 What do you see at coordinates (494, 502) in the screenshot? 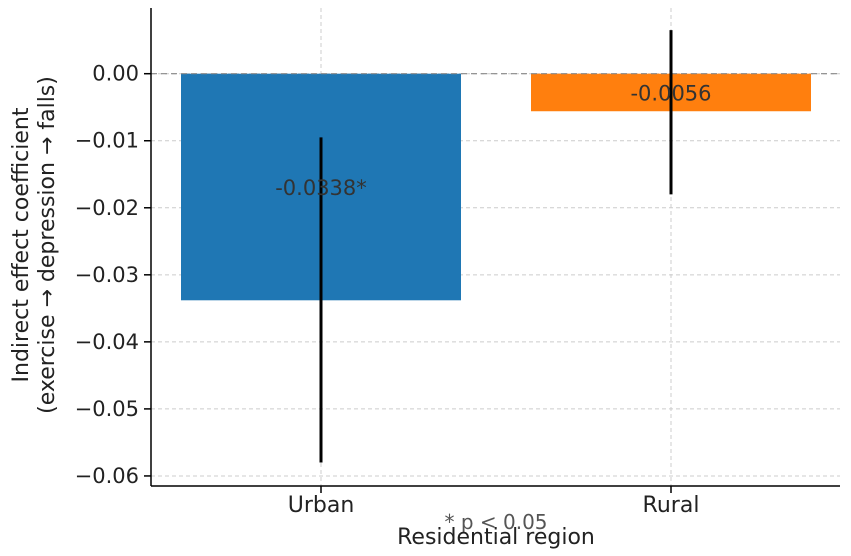
I see `x-ticks-group: Urban Rural` at bounding box center [494, 502].